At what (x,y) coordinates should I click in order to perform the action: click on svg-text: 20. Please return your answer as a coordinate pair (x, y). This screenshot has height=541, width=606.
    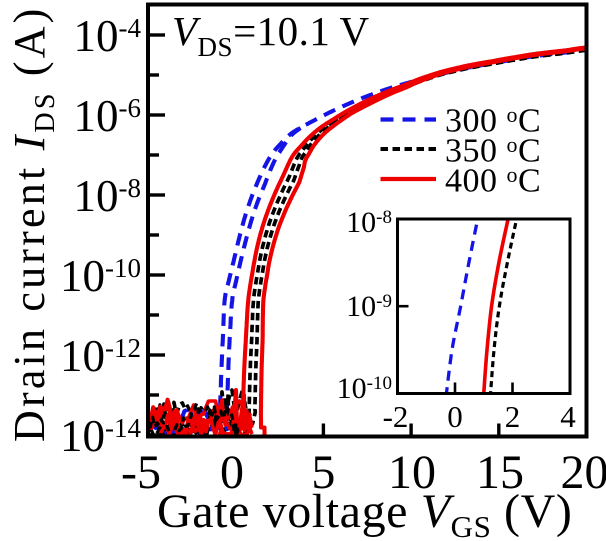
    Looking at the image, I should click on (583, 472).